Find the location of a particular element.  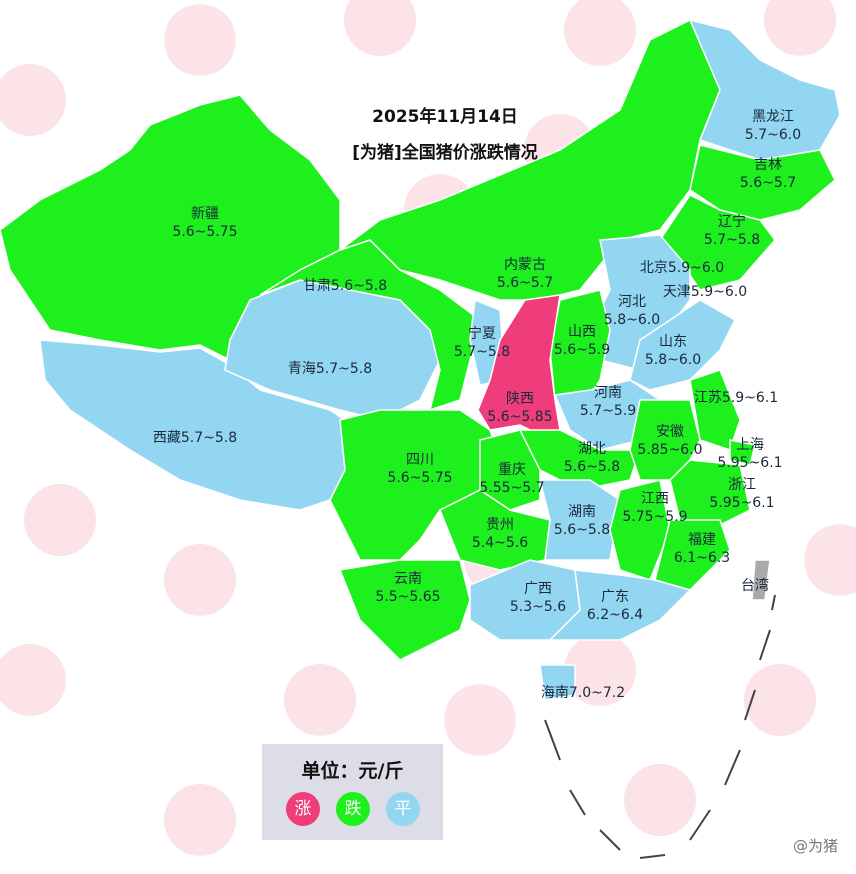

province-name: 河北 is located at coordinates (632, 302).